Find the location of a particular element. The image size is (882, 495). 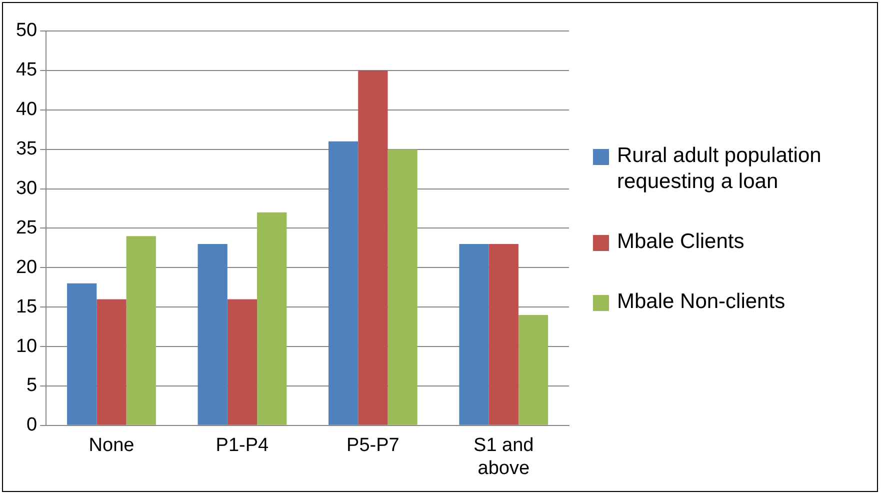

x-tick-label: P1-P4 is located at coordinates (243, 445).